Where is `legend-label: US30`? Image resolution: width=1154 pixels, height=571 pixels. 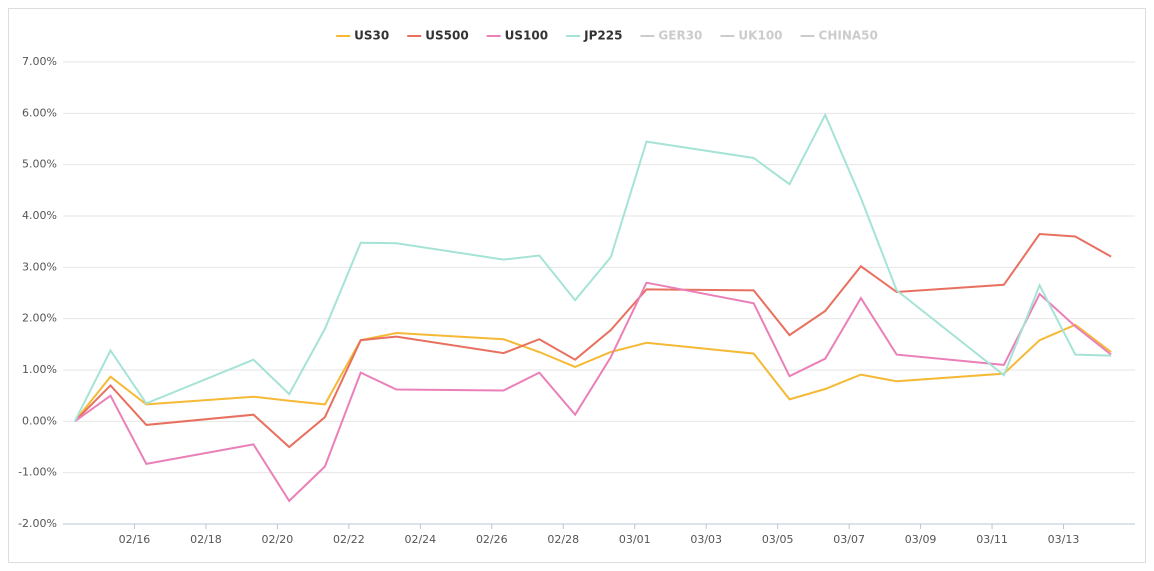 legend-label: US30 is located at coordinates (371, 36).